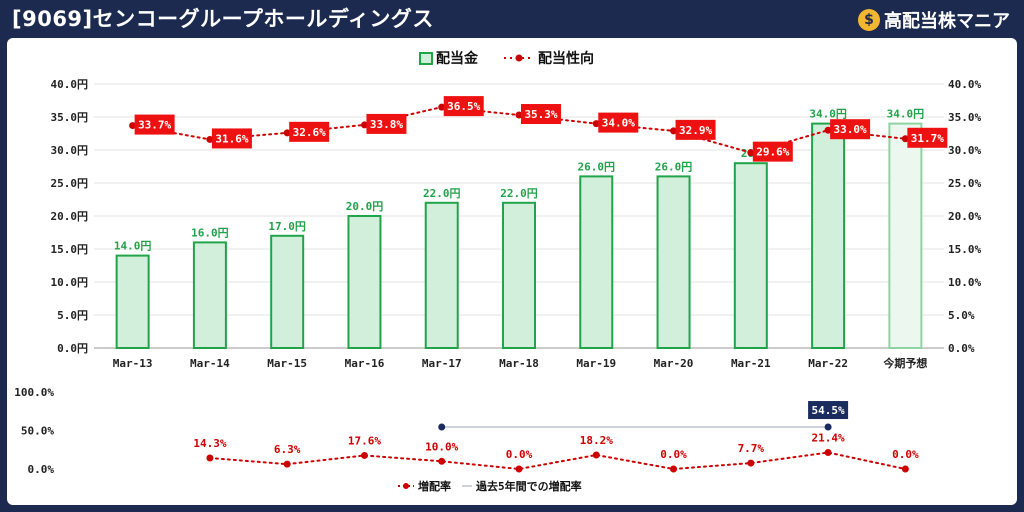 The width and height of the screenshot is (1024, 512). Describe the element at coordinates (70, 282) in the screenshot. I see `y-tick-left: 10.0円` at that location.